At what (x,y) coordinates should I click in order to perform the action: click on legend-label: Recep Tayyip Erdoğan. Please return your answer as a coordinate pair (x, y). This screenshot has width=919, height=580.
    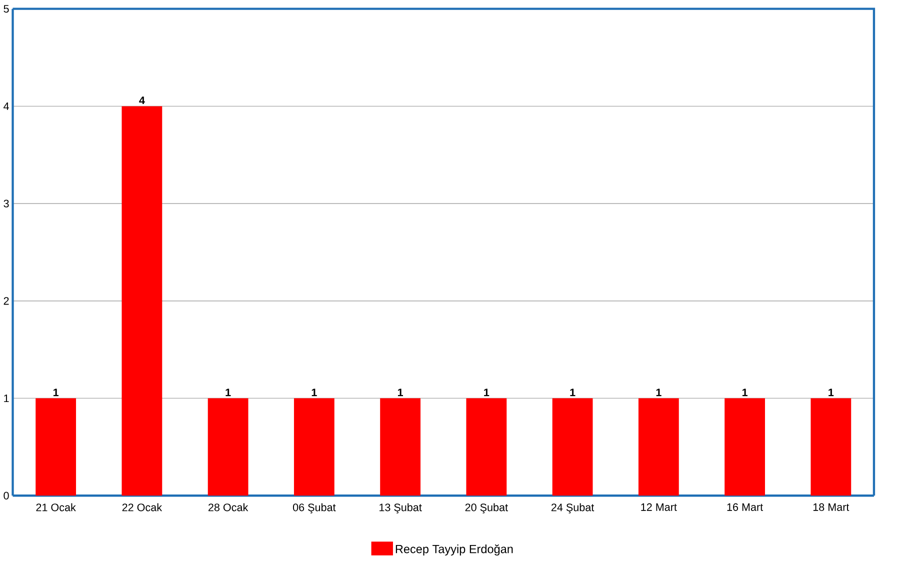
    Looking at the image, I should click on (454, 550).